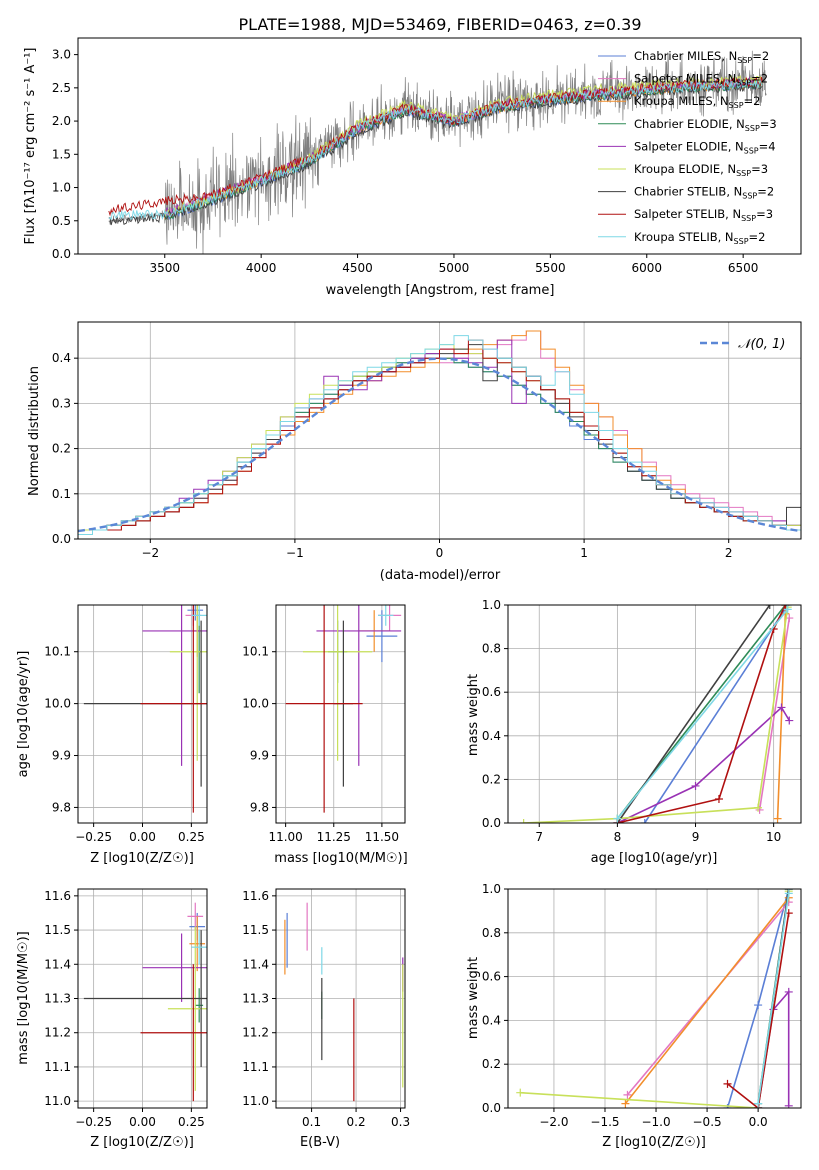  What do you see at coordinates (61, 807) in the screenshot?
I see `age_vs_Z-ytick-label: 9.8` at bounding box center [61, 807].